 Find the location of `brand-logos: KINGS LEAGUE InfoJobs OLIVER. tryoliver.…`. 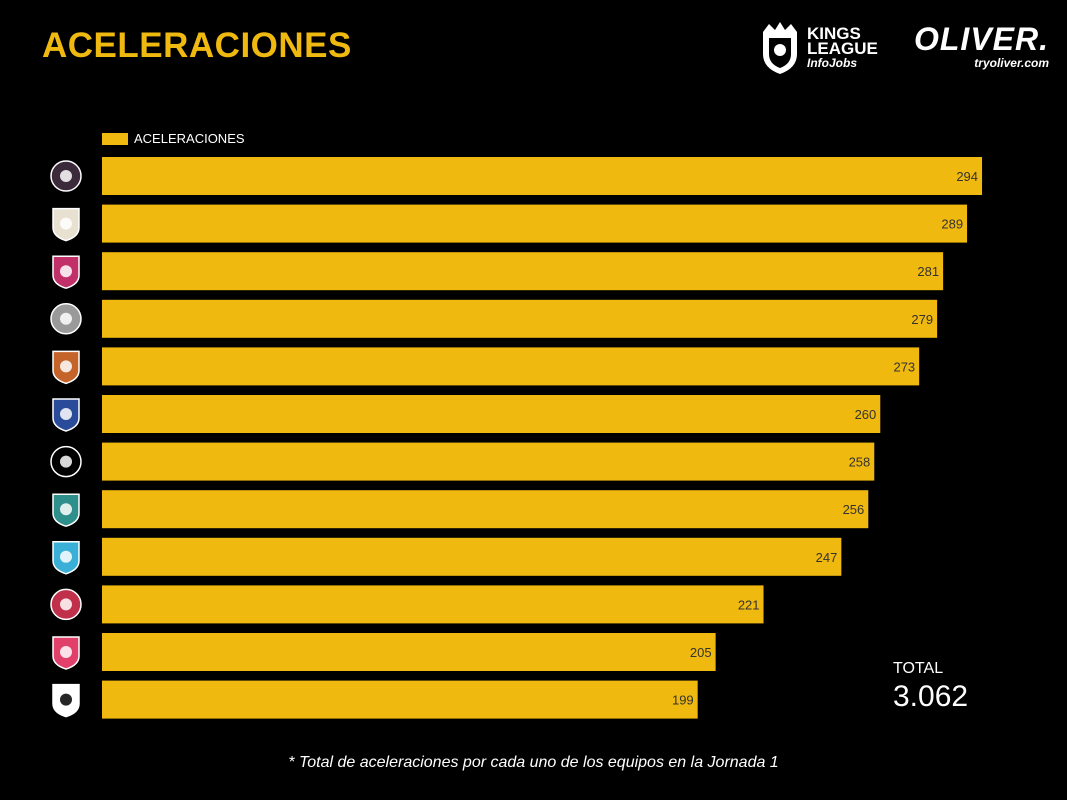

brand-logos: KINGS LEAGUE InfoJobs OLIVER. tryoliver.… is located at coordinates (904, 49).